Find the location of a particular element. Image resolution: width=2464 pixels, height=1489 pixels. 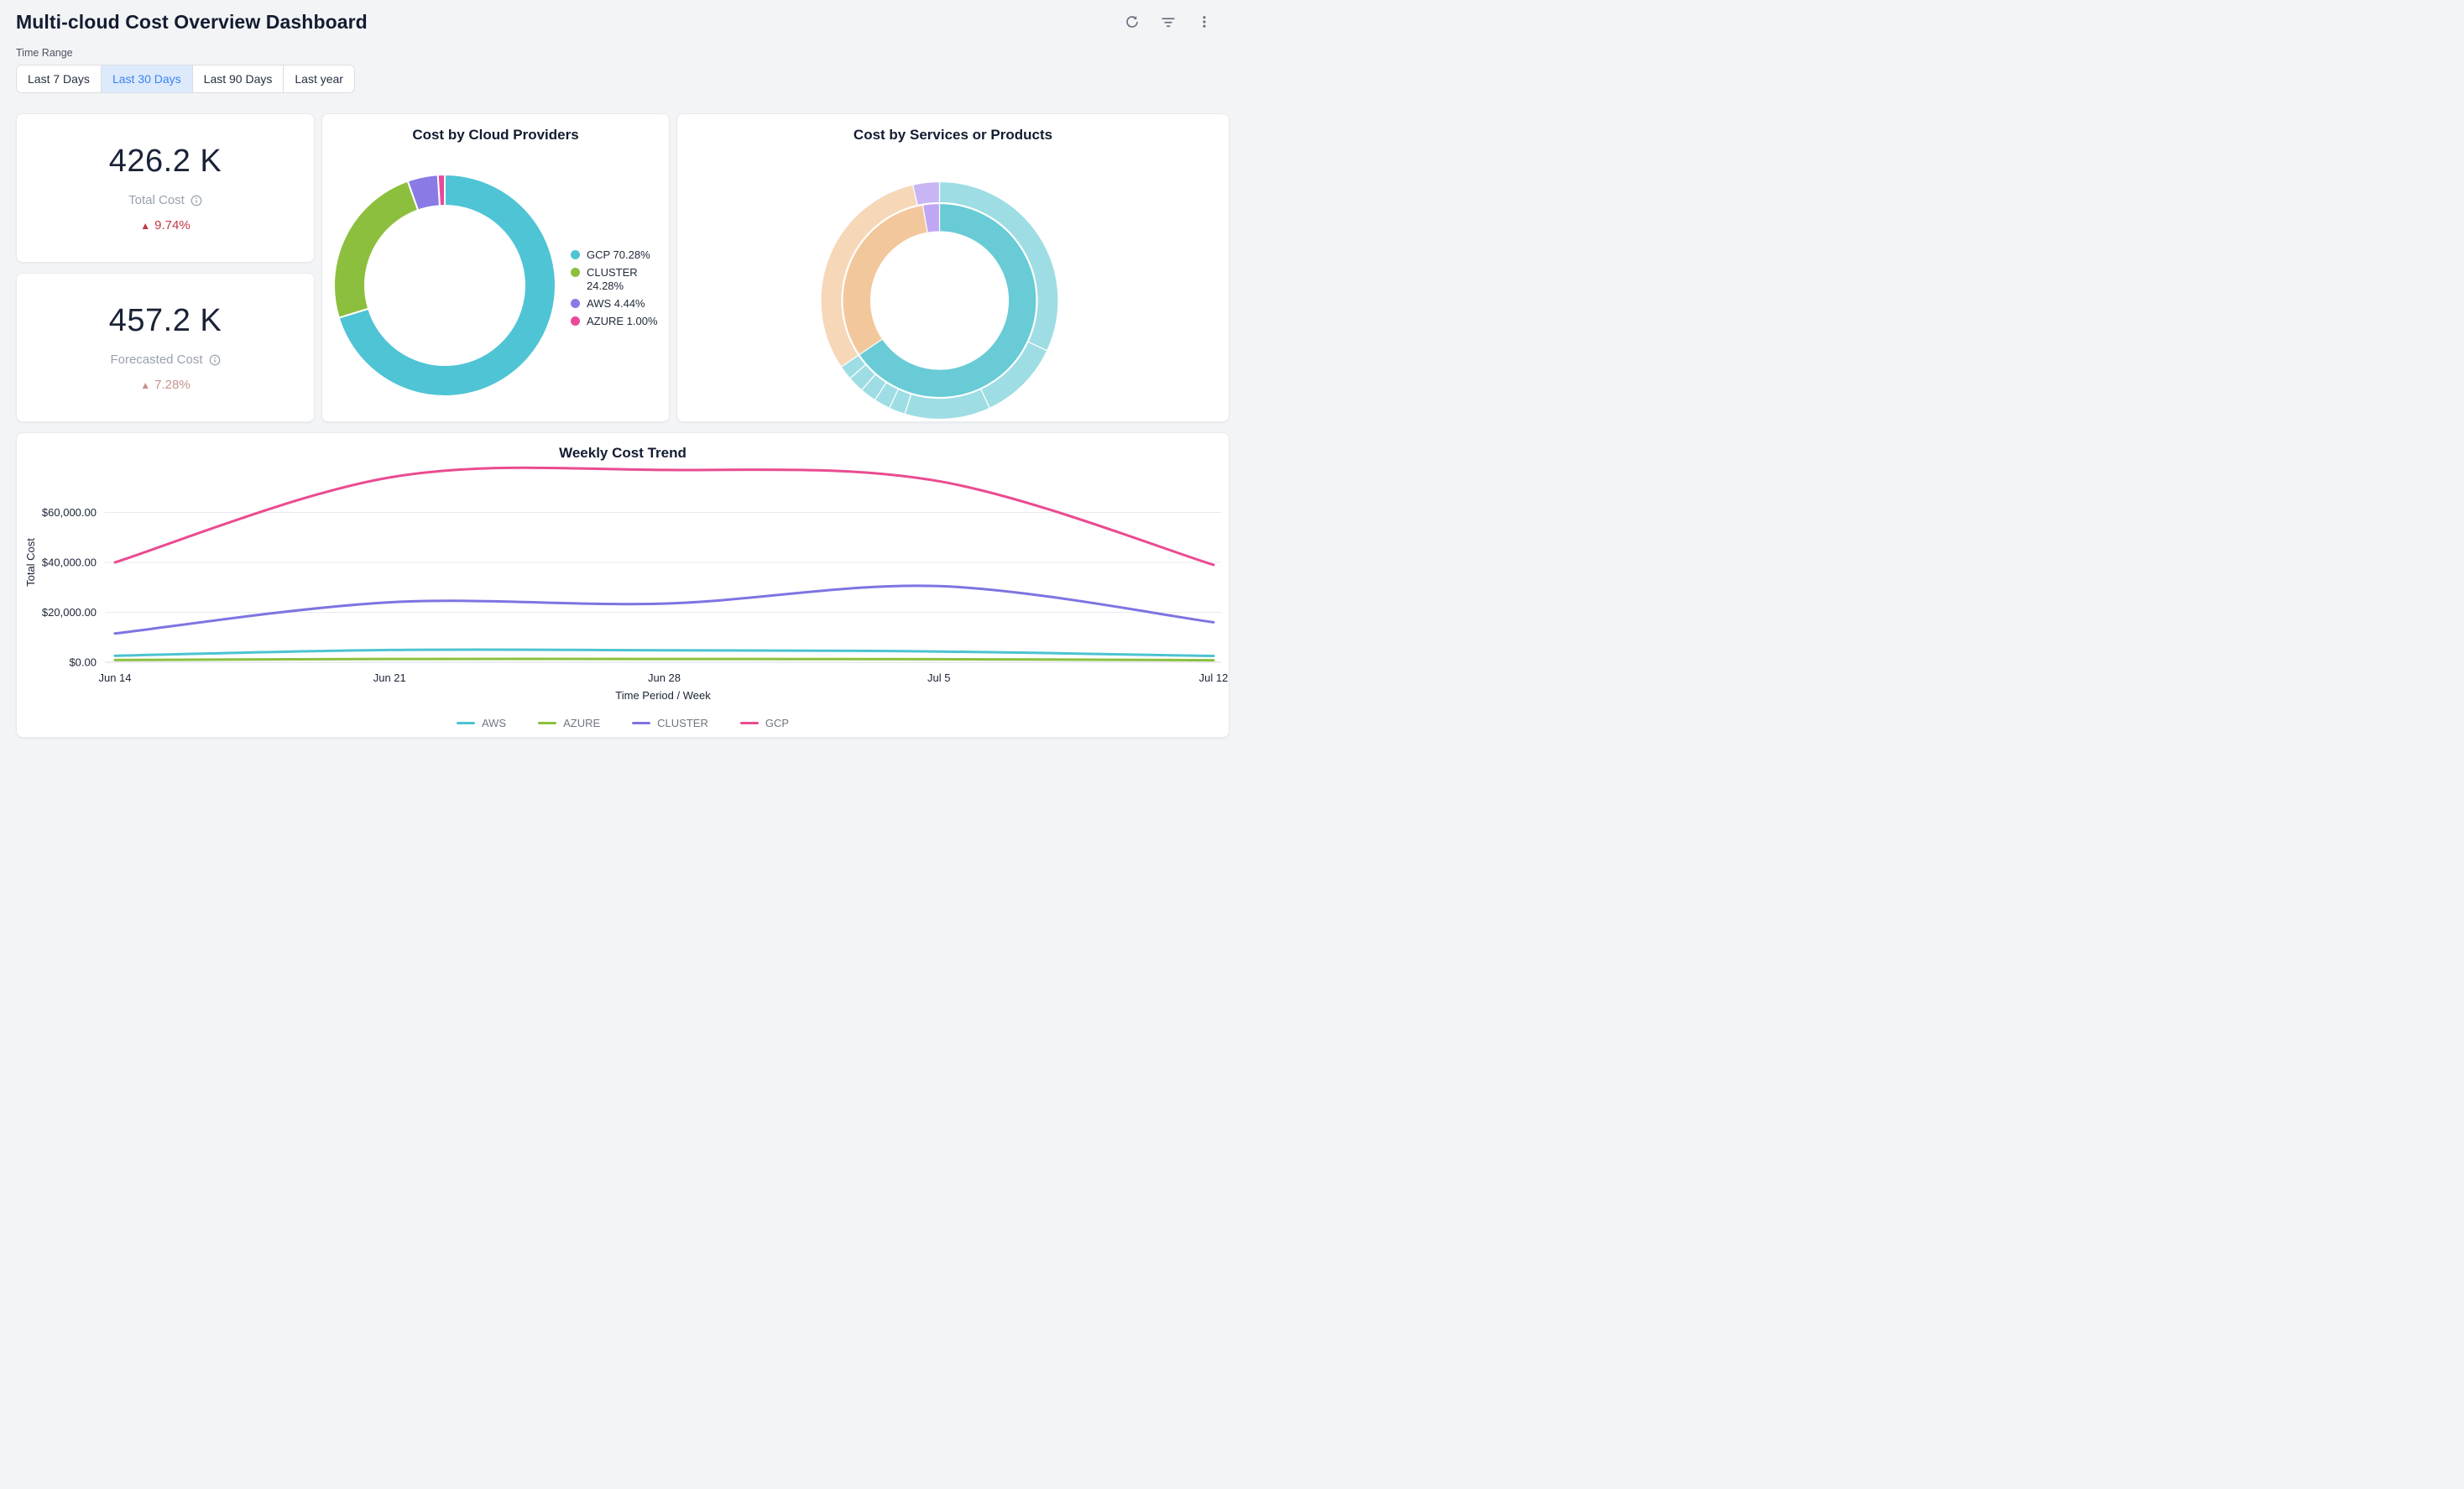

trend-legend-item-GCP: GCP is located at coordinates (764, 723).